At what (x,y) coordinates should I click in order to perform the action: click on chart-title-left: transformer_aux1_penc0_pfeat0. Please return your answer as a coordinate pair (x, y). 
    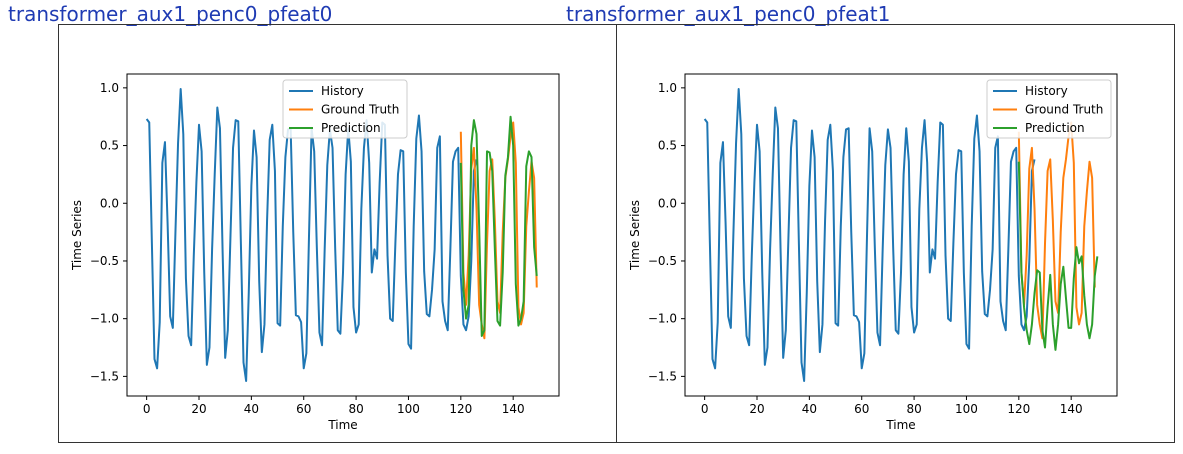
    Looking at the image, I should click on (170, 14).